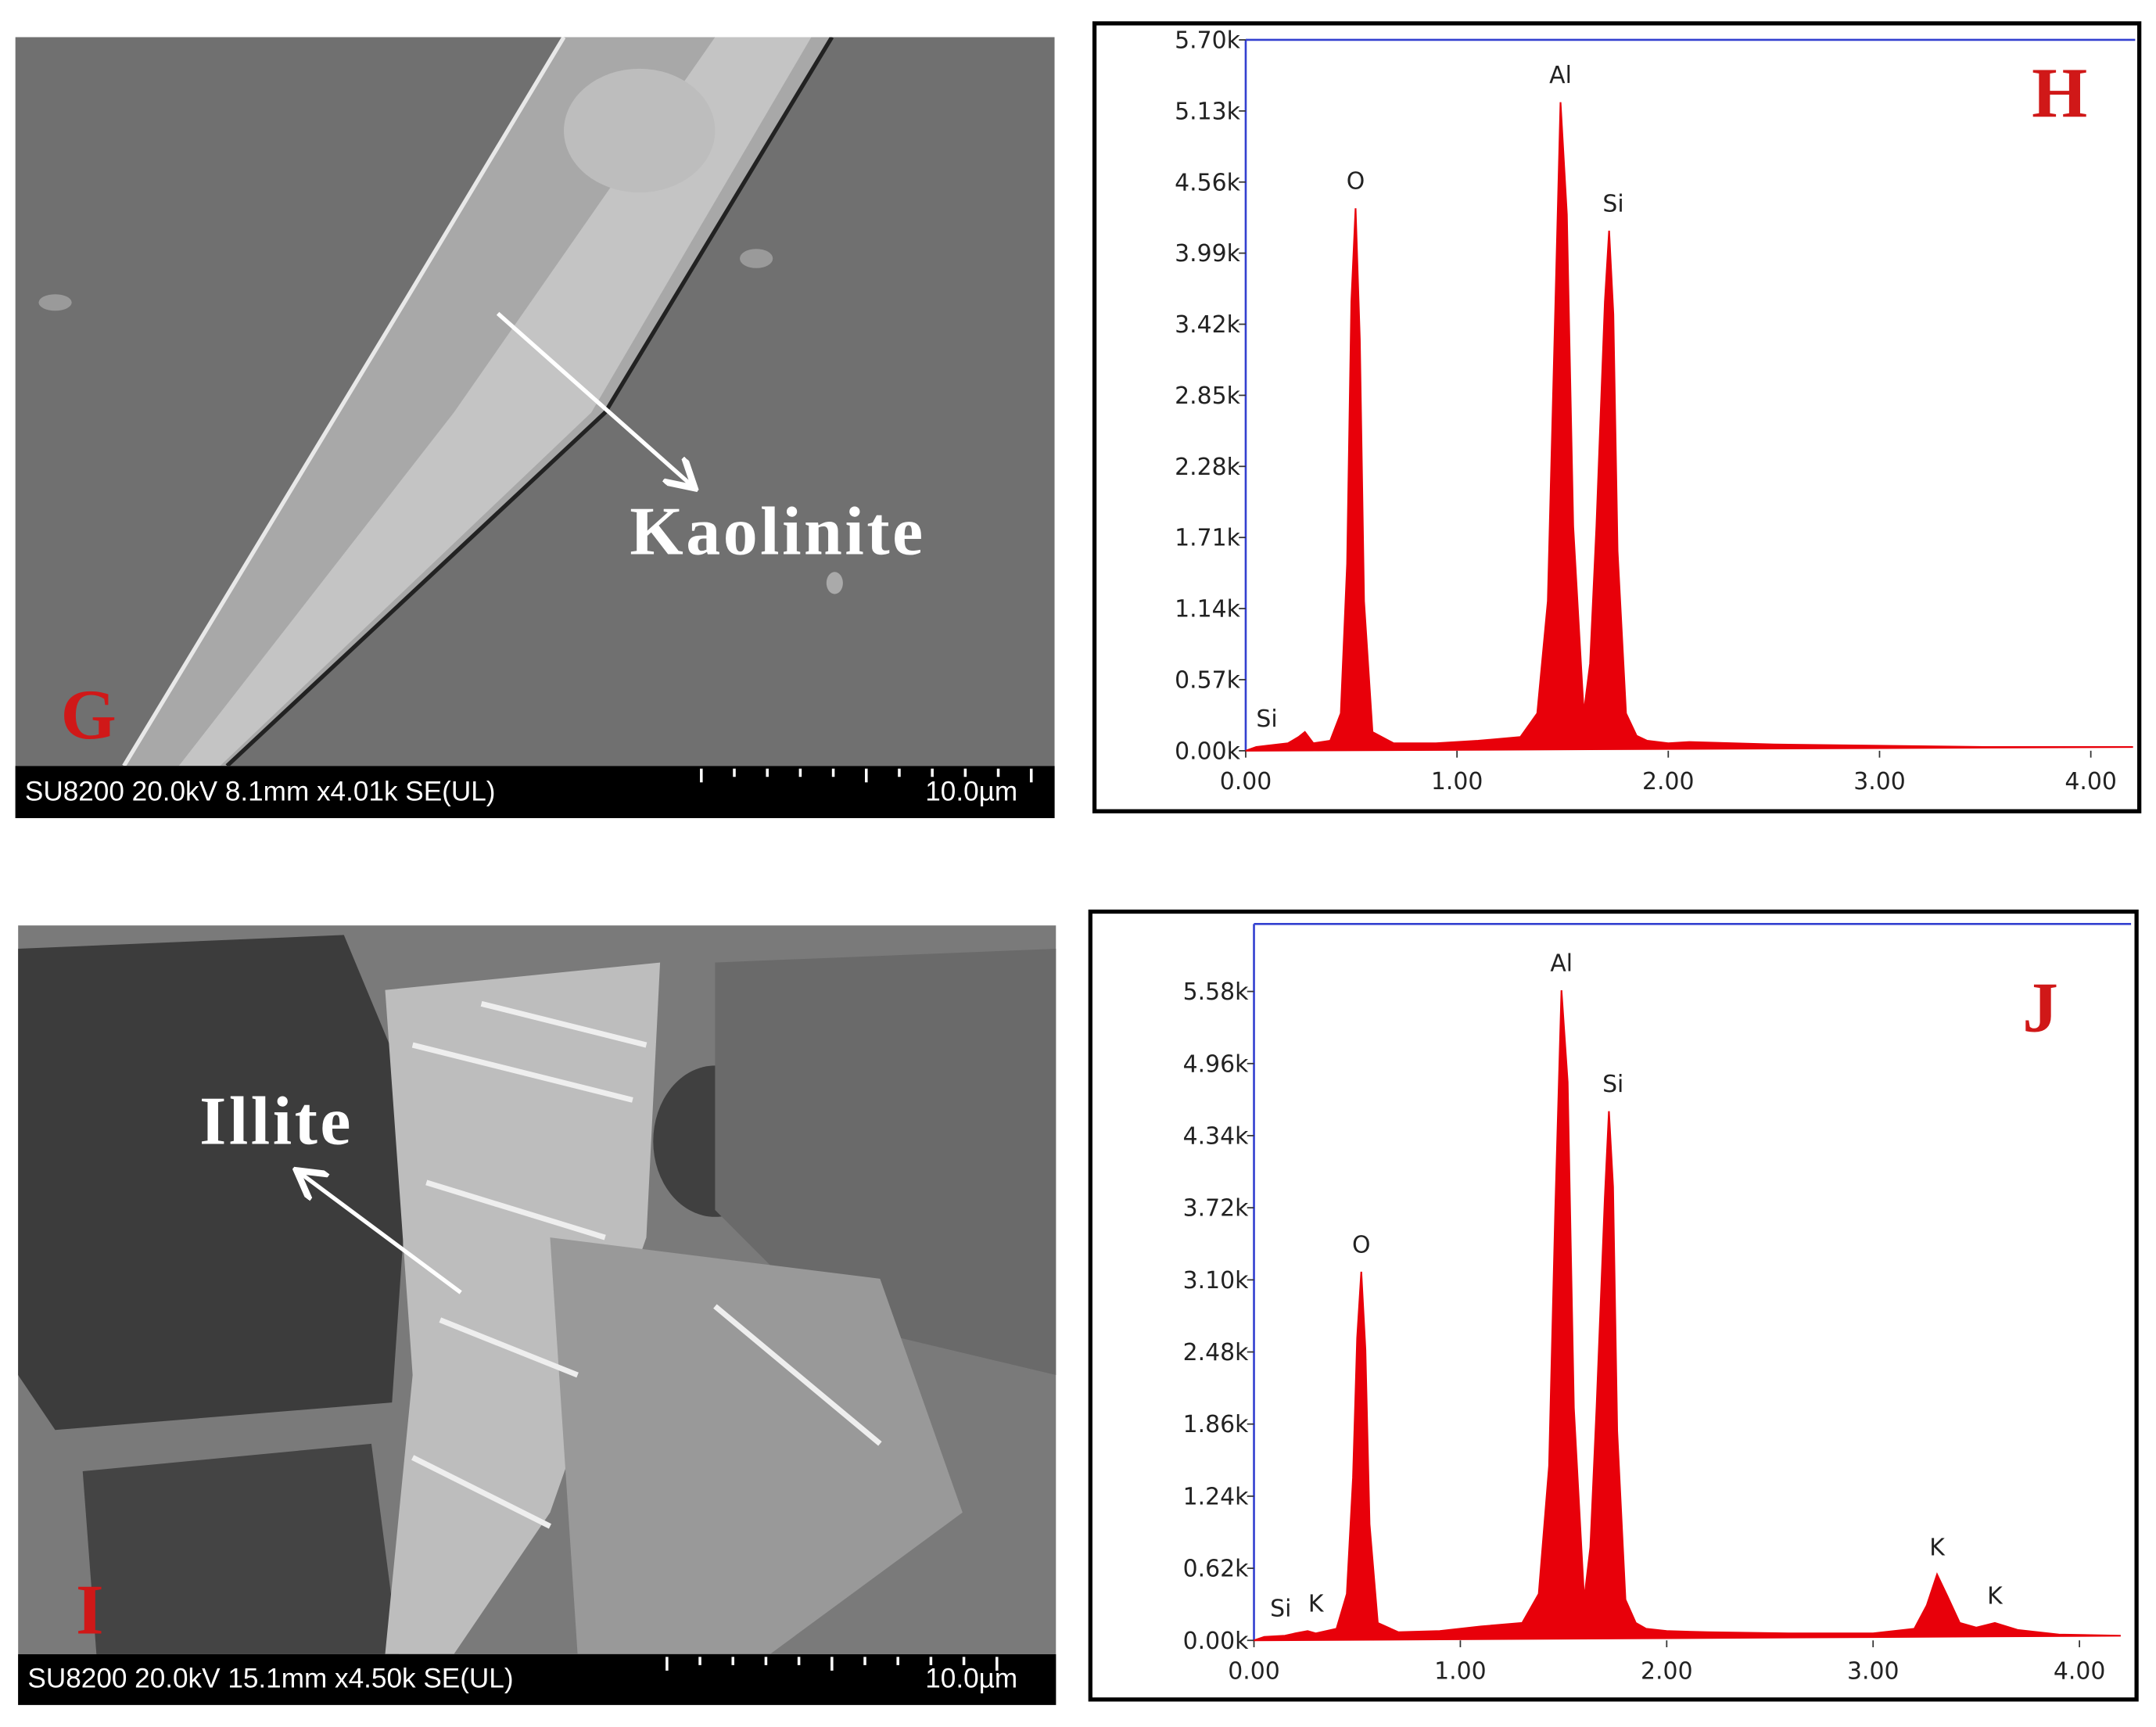  Describe the element at coordinates (1216, 1496) in the screenshot. I see `y-tick-label: 1.24k` at that location.